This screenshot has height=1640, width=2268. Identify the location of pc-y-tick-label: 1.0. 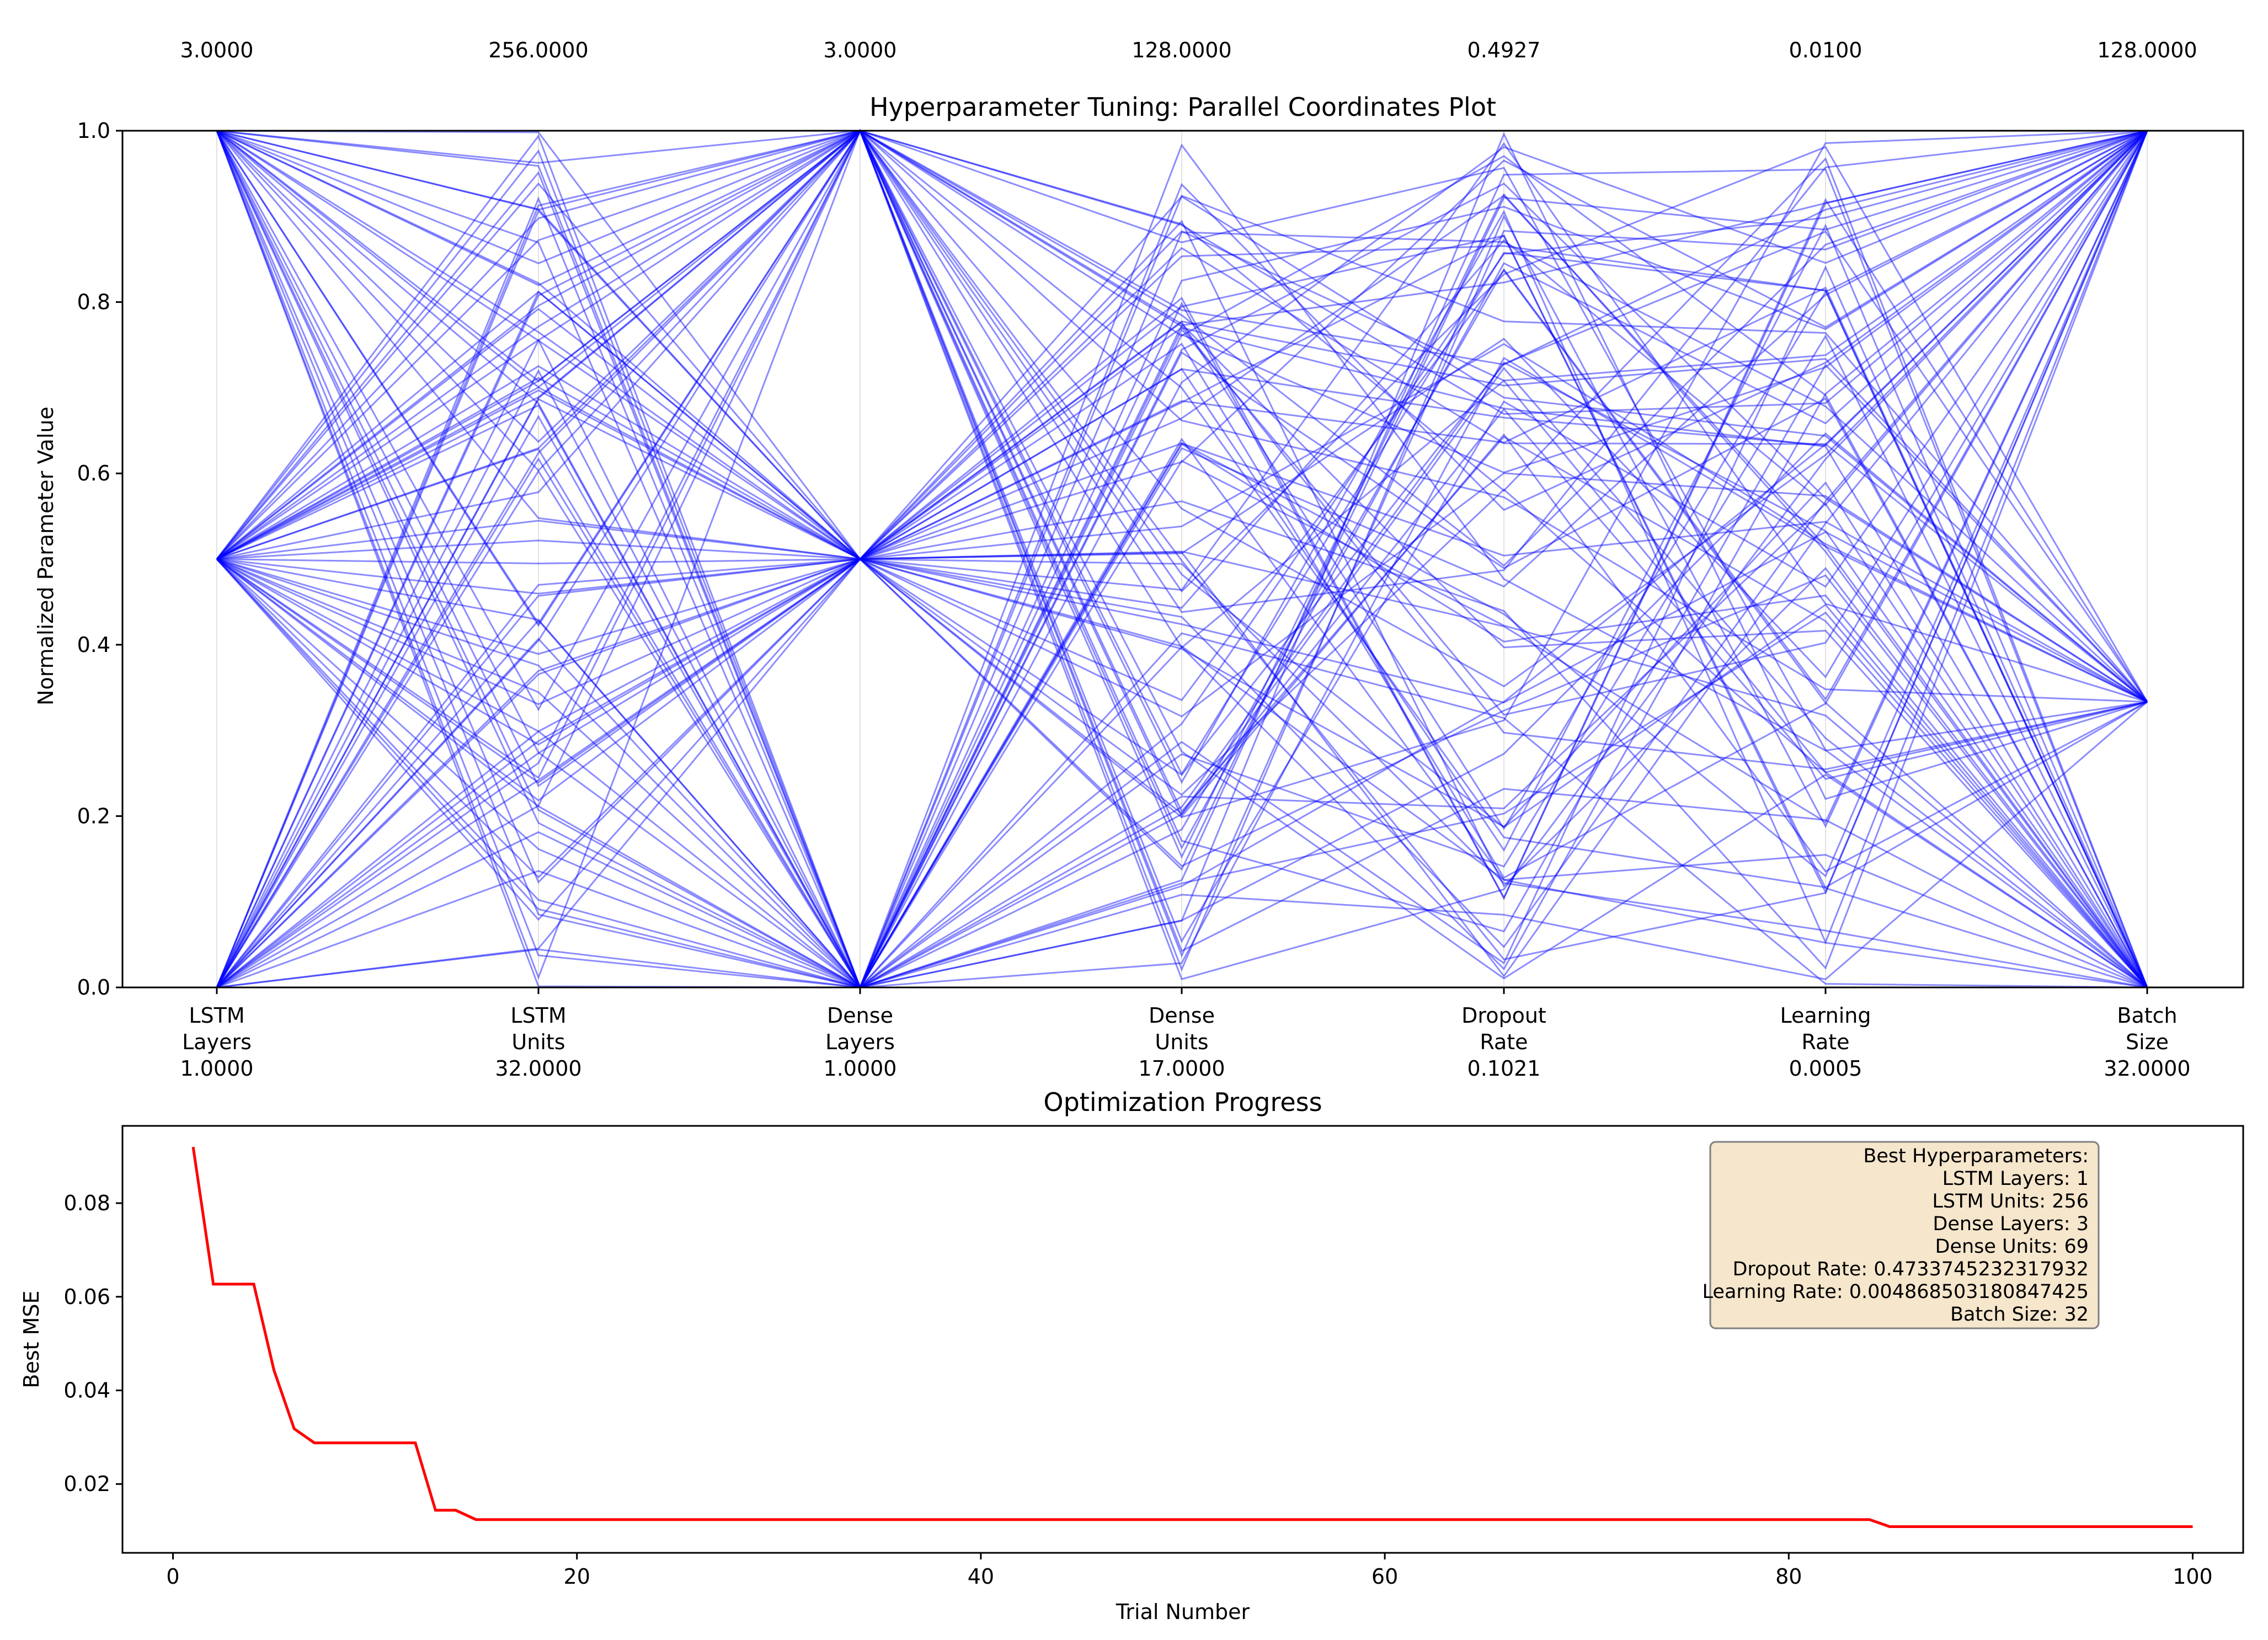
(93, 131).